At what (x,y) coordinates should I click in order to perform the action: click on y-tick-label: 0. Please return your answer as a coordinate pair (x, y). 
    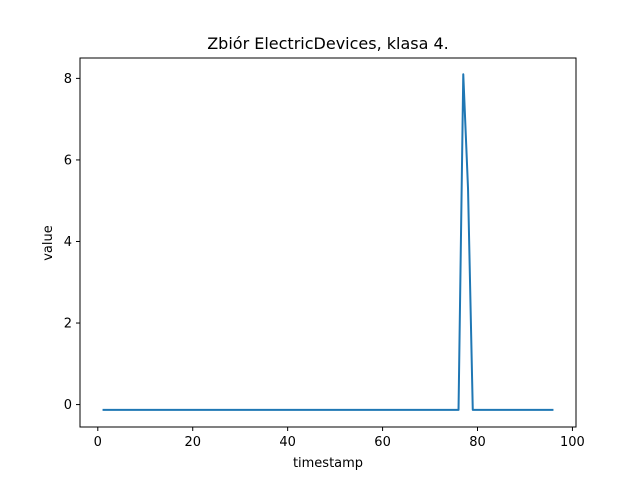
    Looking at the image, I should click on (68, 405).